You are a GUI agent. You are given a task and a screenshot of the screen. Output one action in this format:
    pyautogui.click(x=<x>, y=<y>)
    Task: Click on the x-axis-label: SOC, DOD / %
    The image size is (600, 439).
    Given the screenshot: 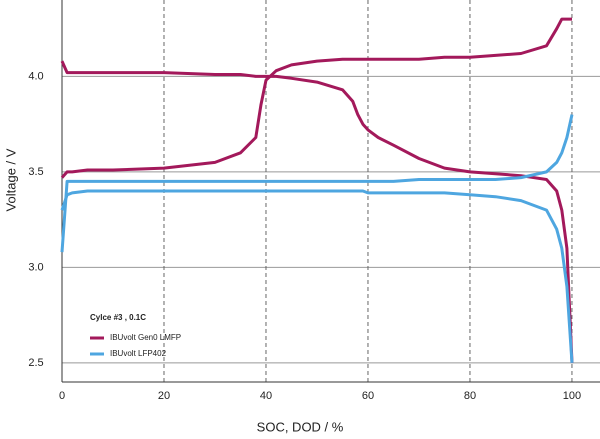 What is the action you would take?
    pyautogui.click(x=300, y=426)
    